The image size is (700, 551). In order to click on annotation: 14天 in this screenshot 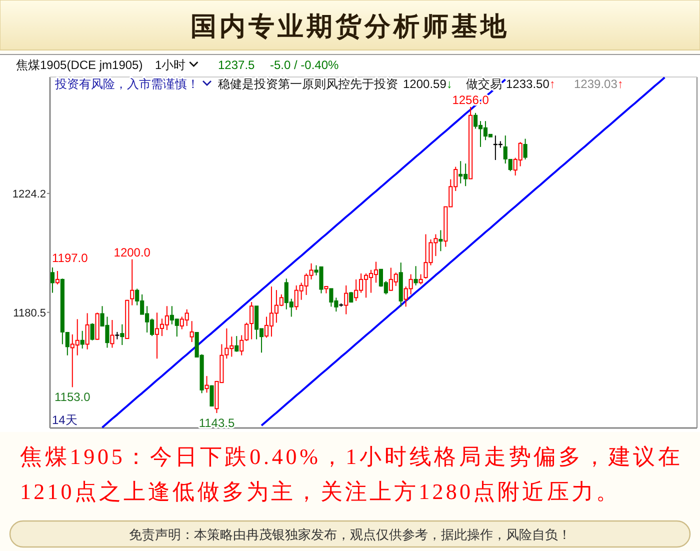, I will do `click(65, 420)`.